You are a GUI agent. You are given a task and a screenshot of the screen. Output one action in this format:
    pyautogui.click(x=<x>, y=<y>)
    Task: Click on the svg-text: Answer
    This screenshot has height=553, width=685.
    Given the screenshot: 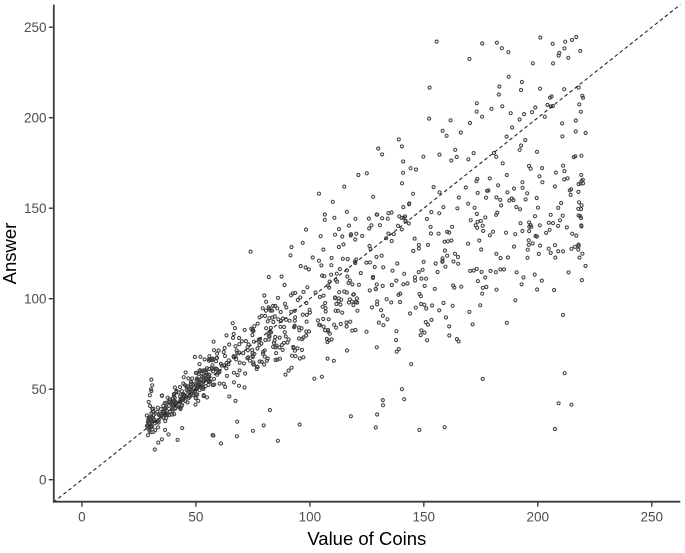 What is the action you would take?
    pyautogui.click(x=10, y=254)
    